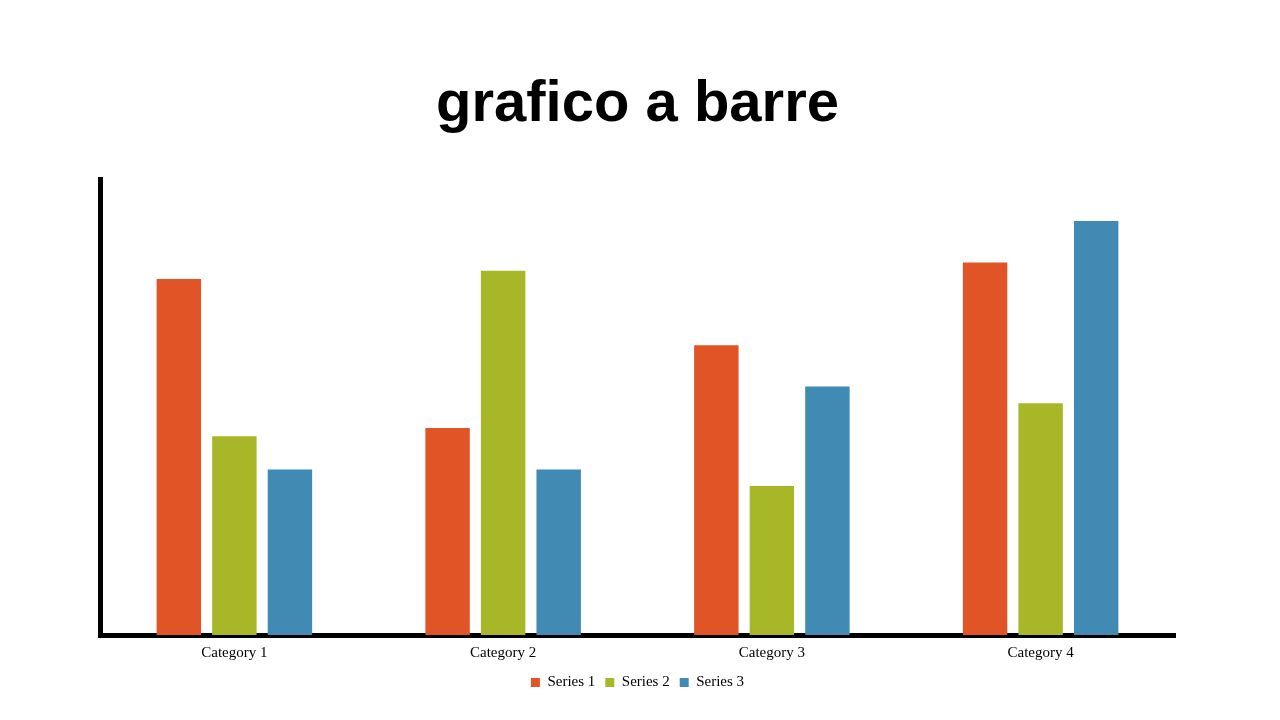 The height and width of the screenshot is (720, 1280). Describe the element at coordinates (234, 651) in the screenshot. I see `x-tick-label: Category 1` at that location.